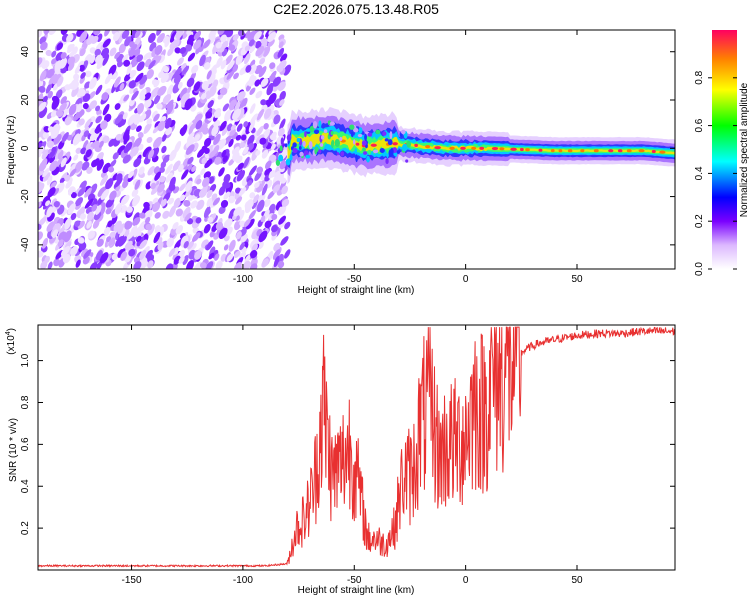  Describe the element at coordinates (13, 450) in the screenshot. I see `snr-y-axis-label: SNR (10 * v/v)` at that location.